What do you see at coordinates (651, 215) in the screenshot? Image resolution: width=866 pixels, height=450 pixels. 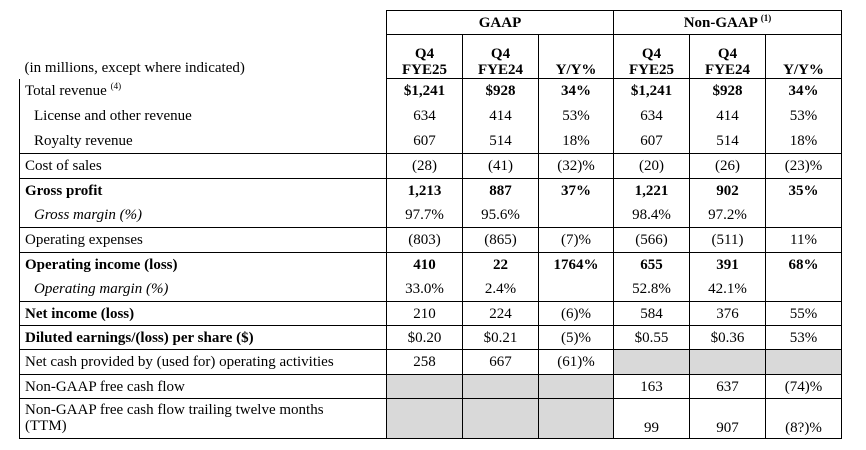 I see `table-cell: 98.4%` at bounding box center [651, 215].